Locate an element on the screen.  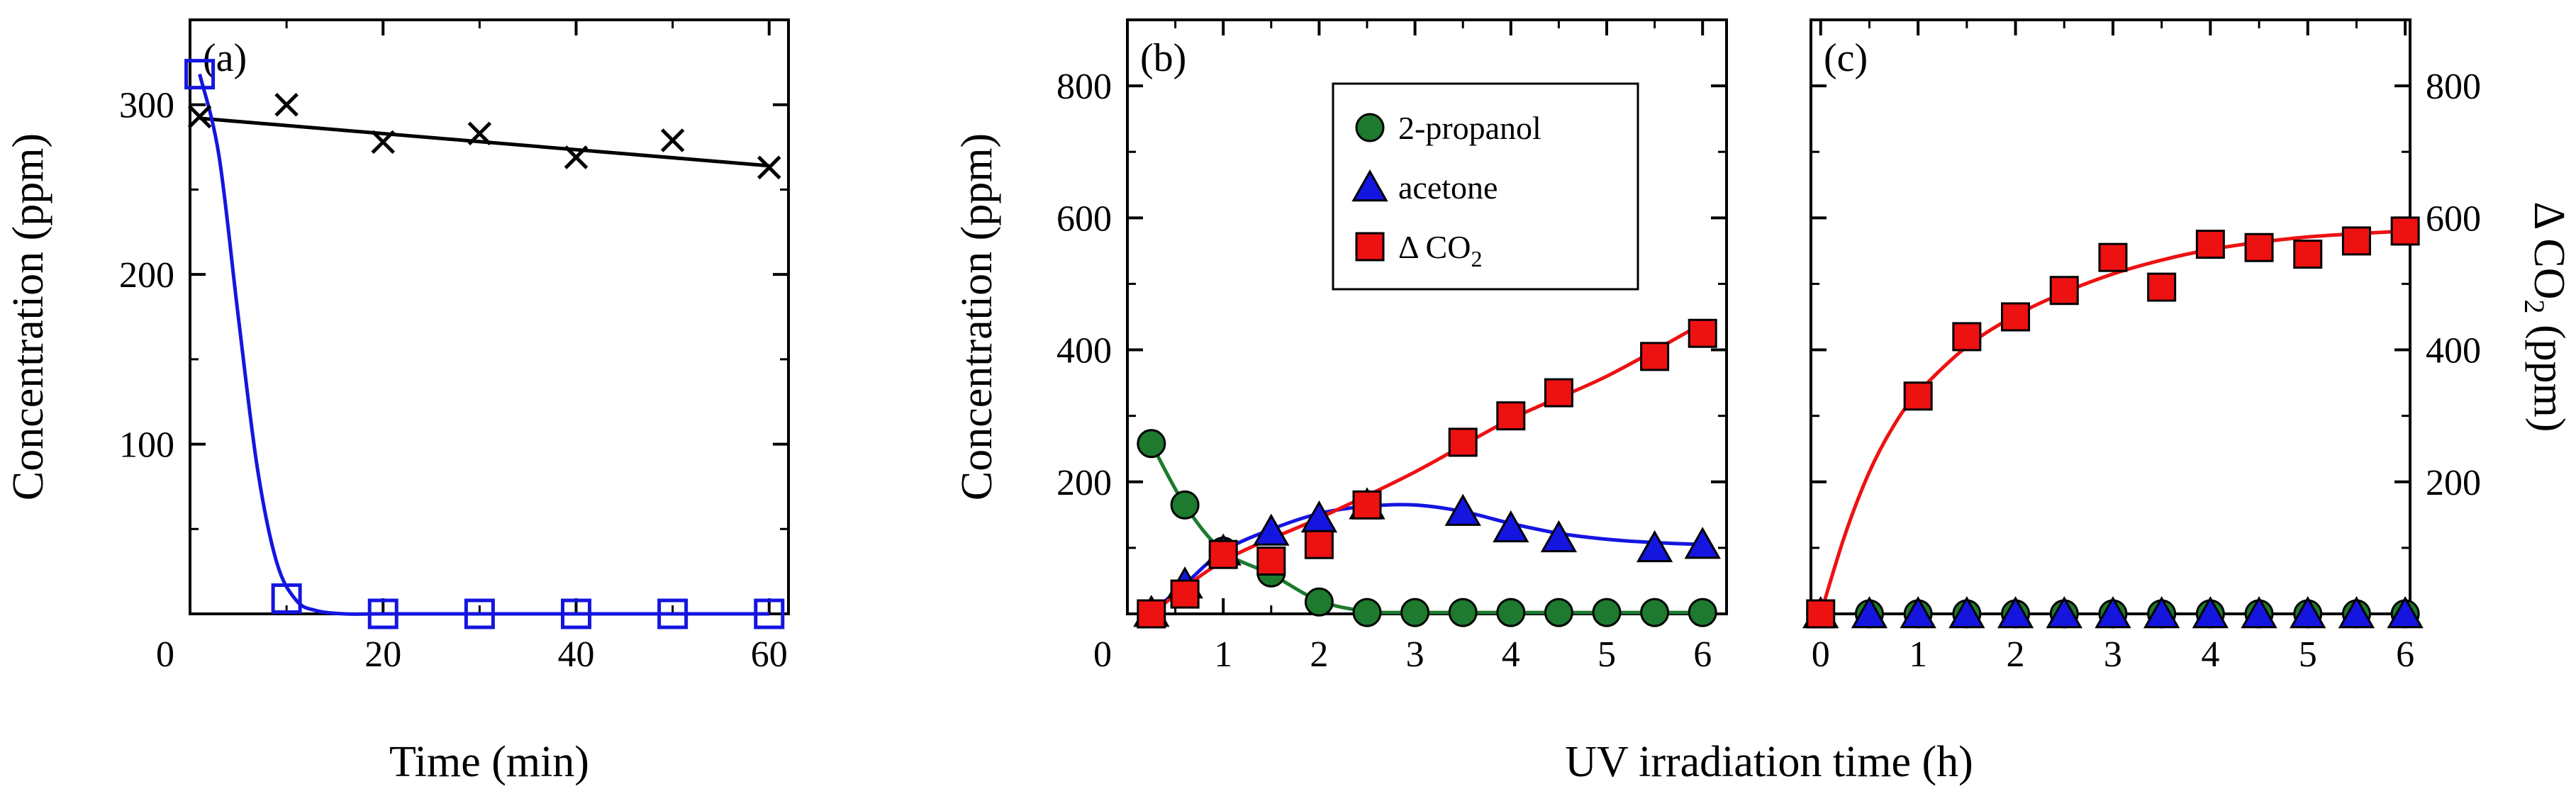
y-axis-label-c-part: (ppm) is located at coordinates (2549, 373).